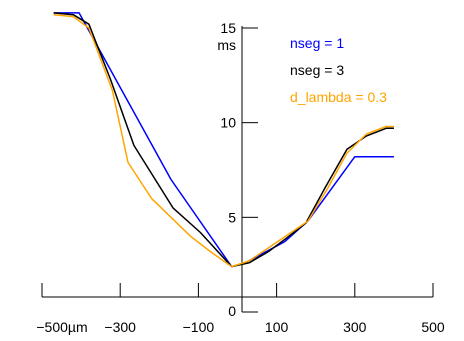 The width and height of the screenshot is (464, 341). What do you see at coordinates (338, 97) in the screenshot?
I see `legend-entry-3: d_lambda = 0.3` at bounding box center [338, 97].